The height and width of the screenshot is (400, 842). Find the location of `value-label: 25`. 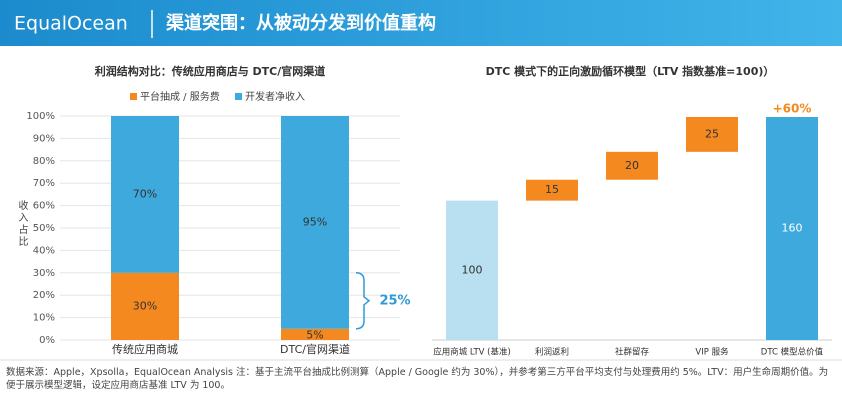

value-label: 25 is located at coordinates (712, 133).